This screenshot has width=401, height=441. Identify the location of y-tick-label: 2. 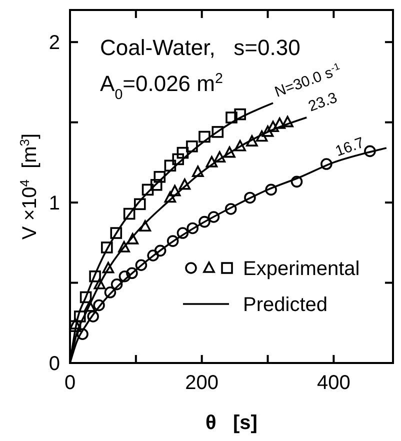
(54, 43).